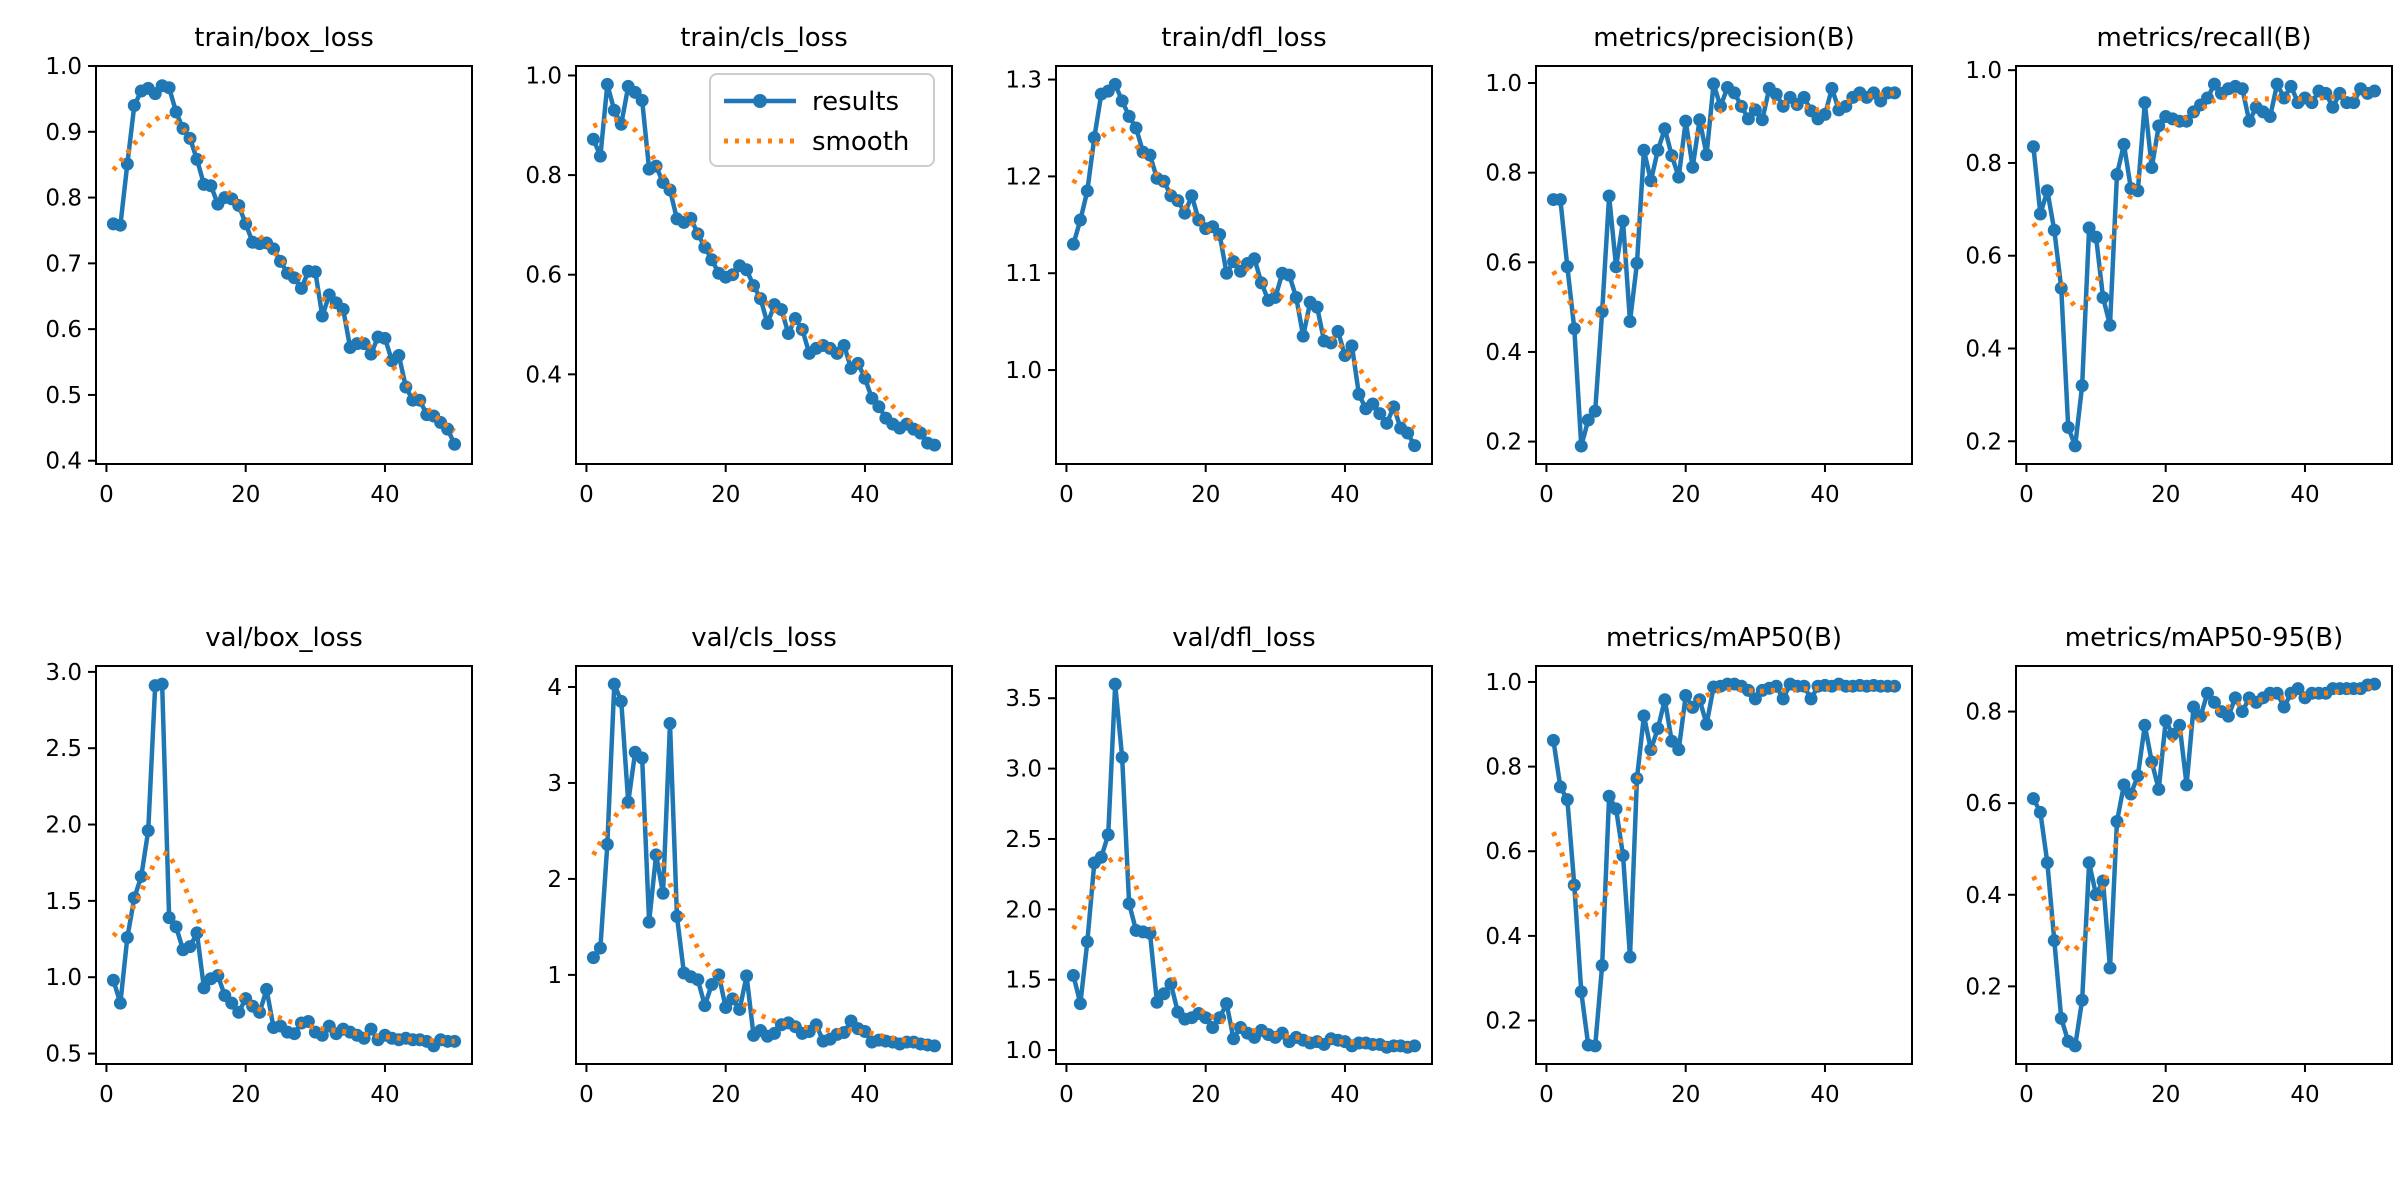 The width and height of the screenshot is (2400, 1200). What do you see at coordinates (1023, 81) in the screenshot?
I see `y-tick-label: 1.3` at bounding box center [1023, 81].